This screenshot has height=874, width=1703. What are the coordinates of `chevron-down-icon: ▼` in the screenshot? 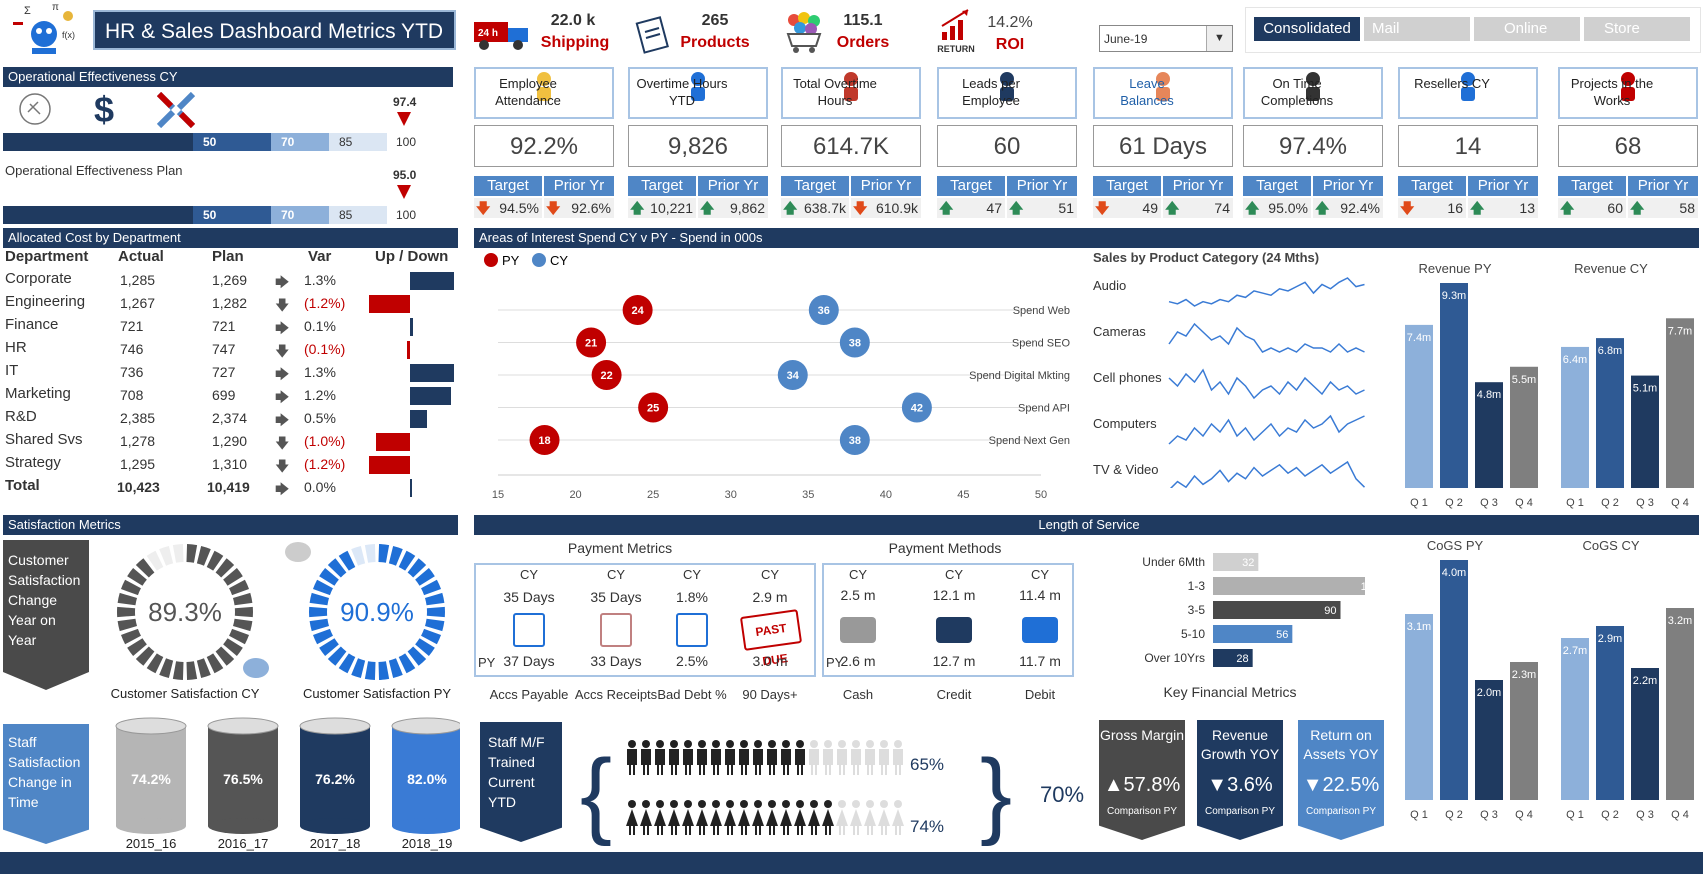 It's located at (1219, 38).